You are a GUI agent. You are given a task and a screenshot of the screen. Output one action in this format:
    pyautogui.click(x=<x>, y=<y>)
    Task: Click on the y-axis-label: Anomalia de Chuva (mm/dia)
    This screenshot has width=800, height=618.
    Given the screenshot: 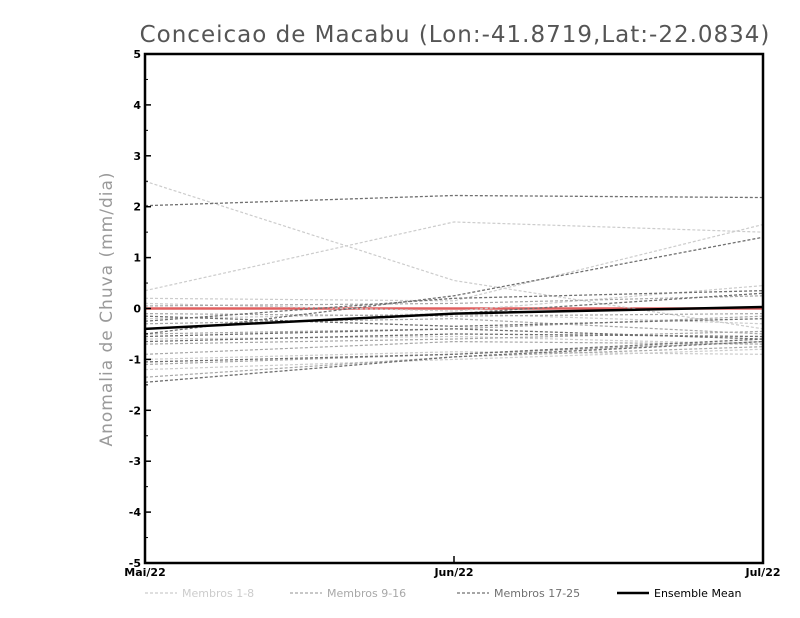 What is the action you would take?
    pyautogui.click(x=107, y=308)
    